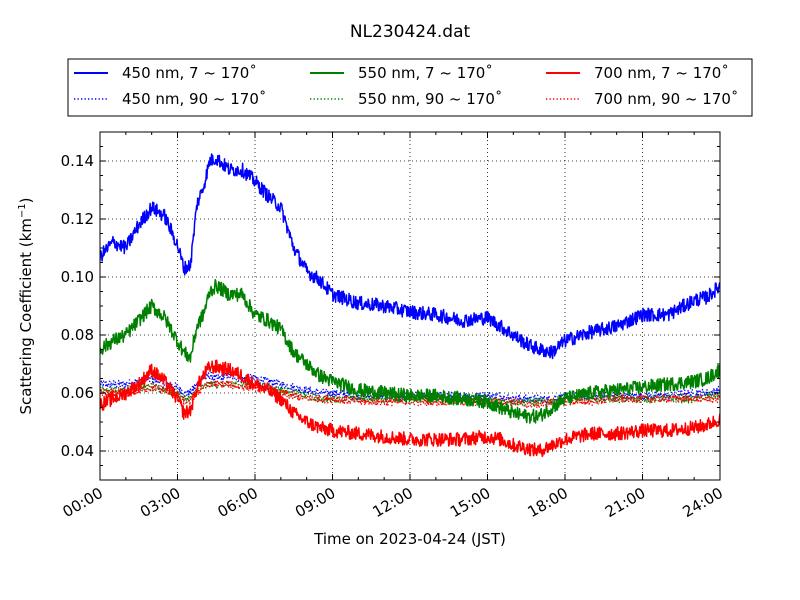  I want to click on legend-label: 700 nm, 90 ~ 170˚, so click(666, 99).